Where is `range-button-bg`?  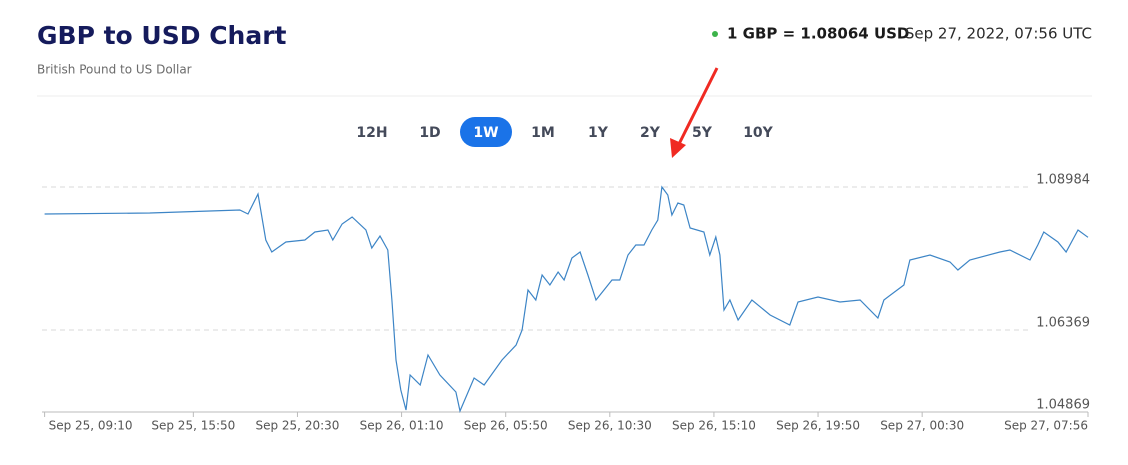
range-button-bg is located at coordinates (486, 132).